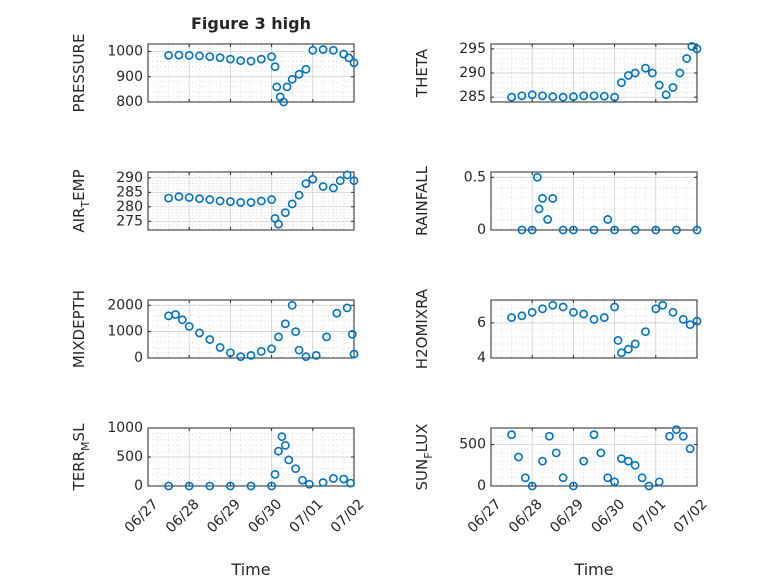 The height and width of the screenshot is (583, 778). What do you see at coordinates (129, 77) in the screenshot?
I see `y-tick-label: 900` at bounding box center [129, 77].